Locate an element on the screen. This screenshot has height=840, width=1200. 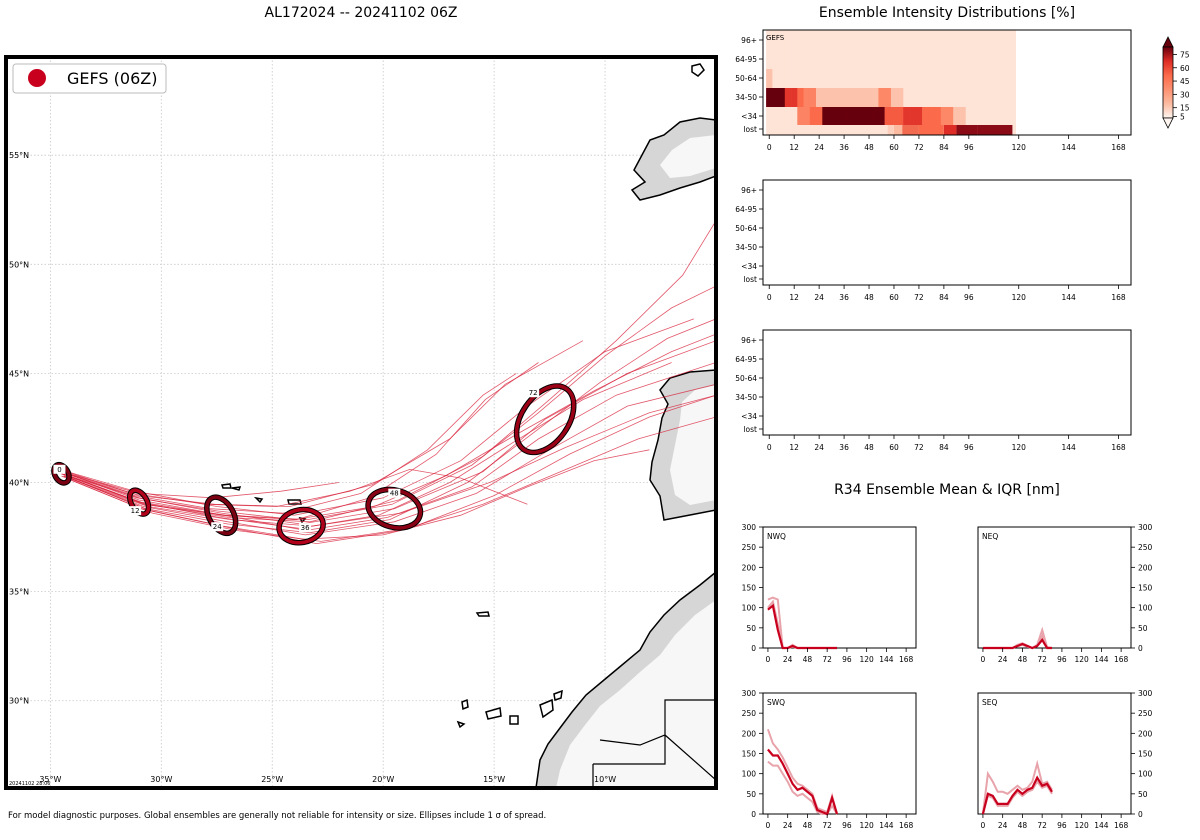
heatmap-frame is located at coordinates (947, 382).